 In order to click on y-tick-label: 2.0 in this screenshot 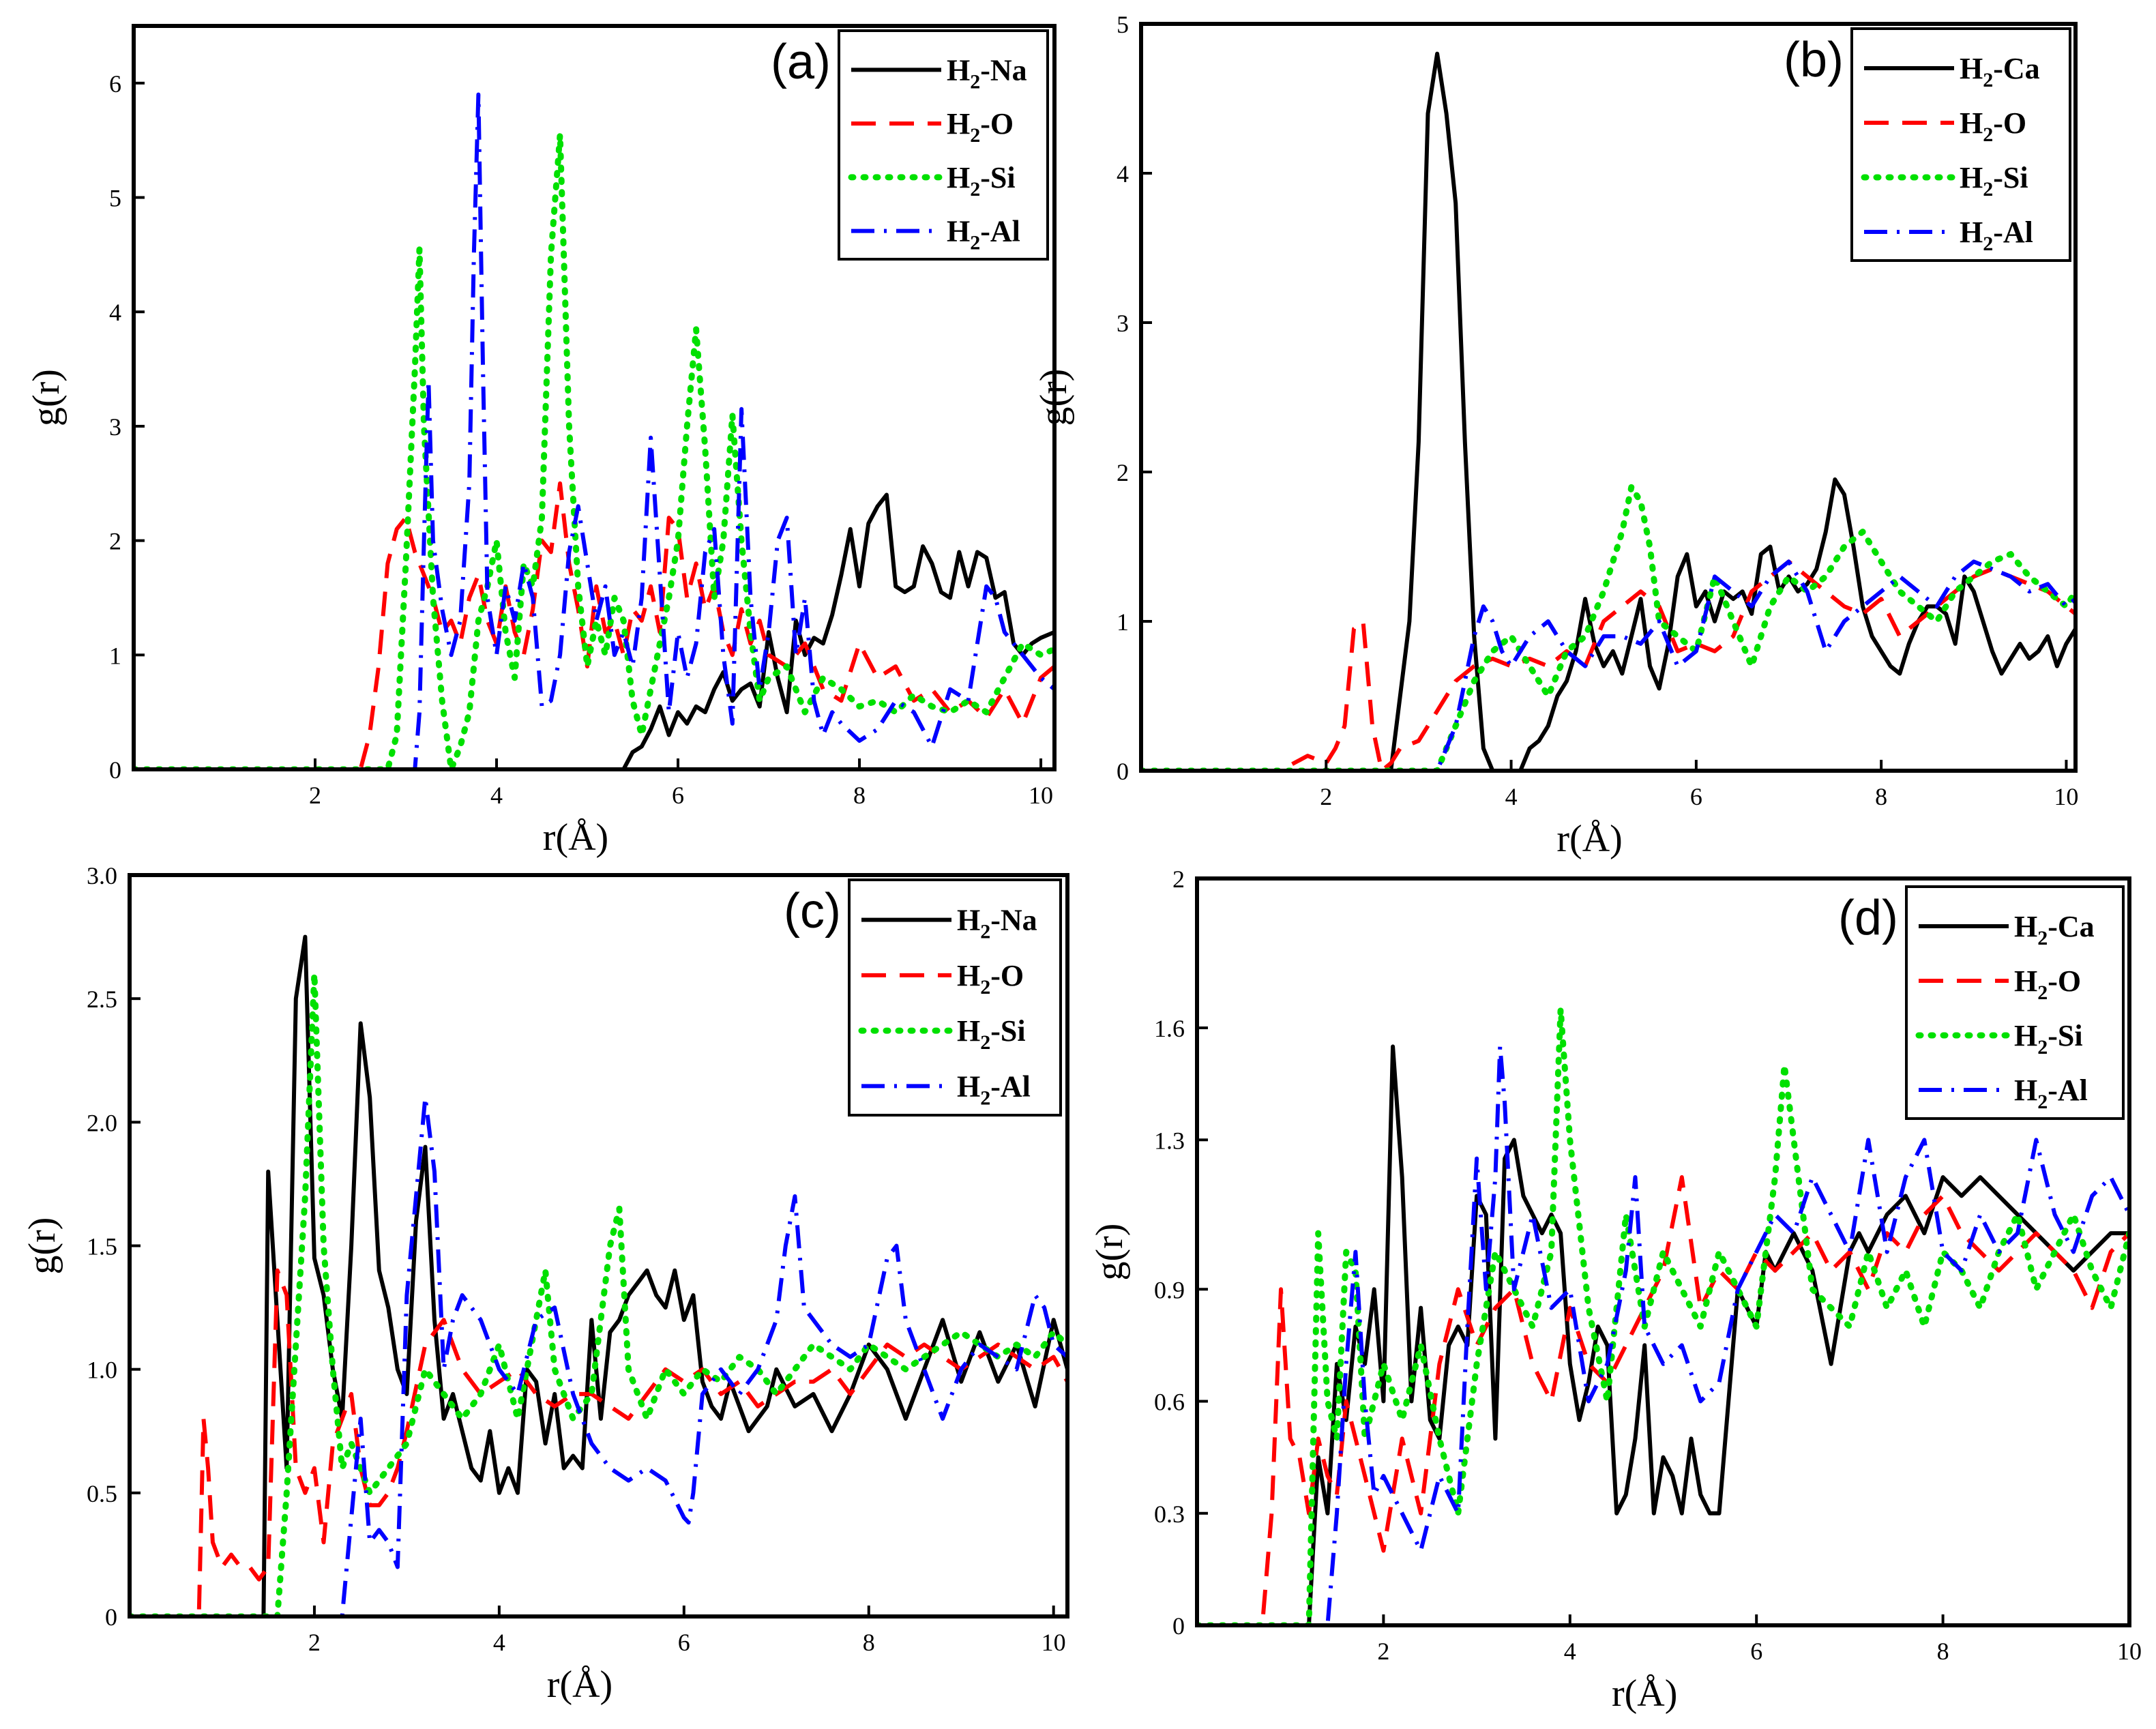, I will do `click(102, 1123)`.